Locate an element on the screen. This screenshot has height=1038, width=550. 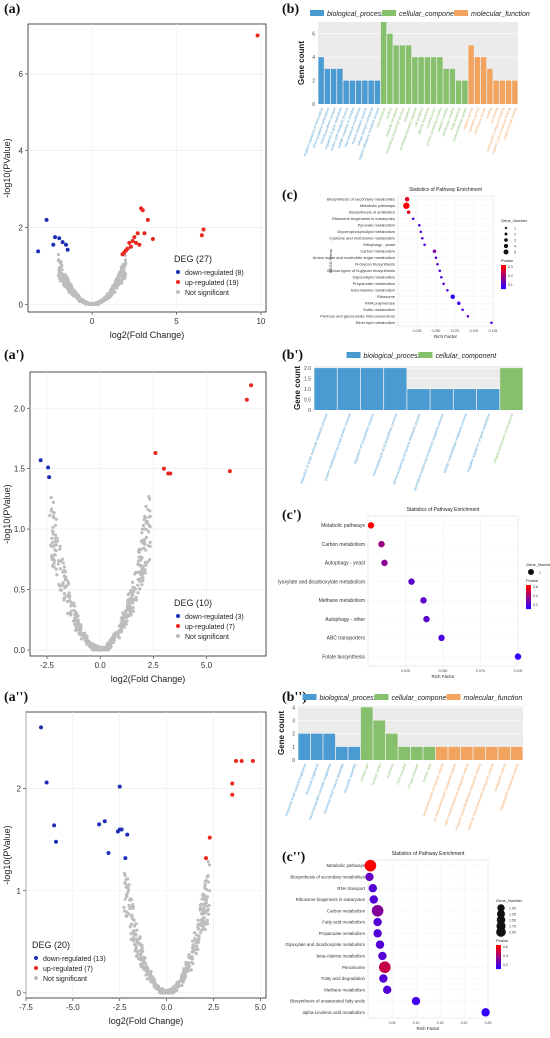
size-legend-dot is located at coordinates (501, 914).